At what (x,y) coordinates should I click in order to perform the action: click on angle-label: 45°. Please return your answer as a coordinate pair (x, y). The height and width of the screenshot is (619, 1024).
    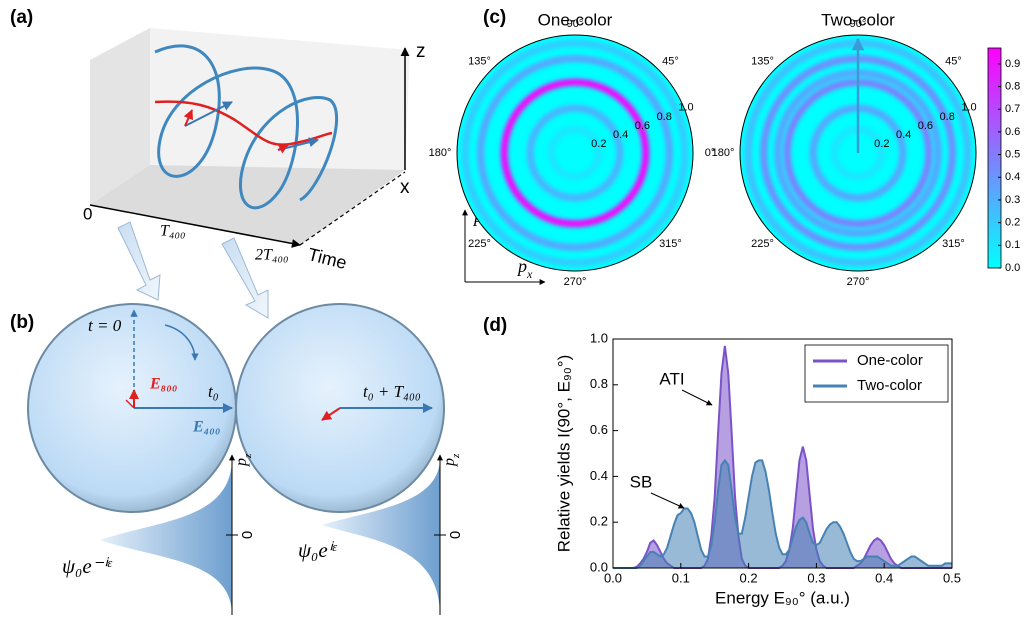
    Looking at the image, I should click on (670, 62).